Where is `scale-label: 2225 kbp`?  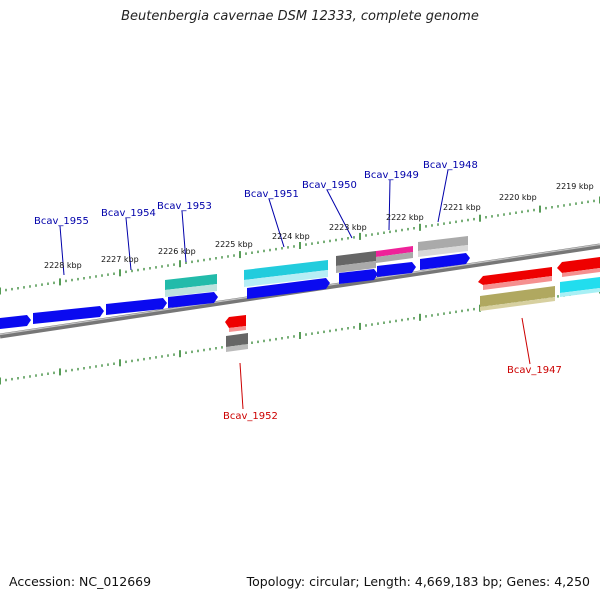 scale-label: 2225 kbp is located at coordinates (234, 244).